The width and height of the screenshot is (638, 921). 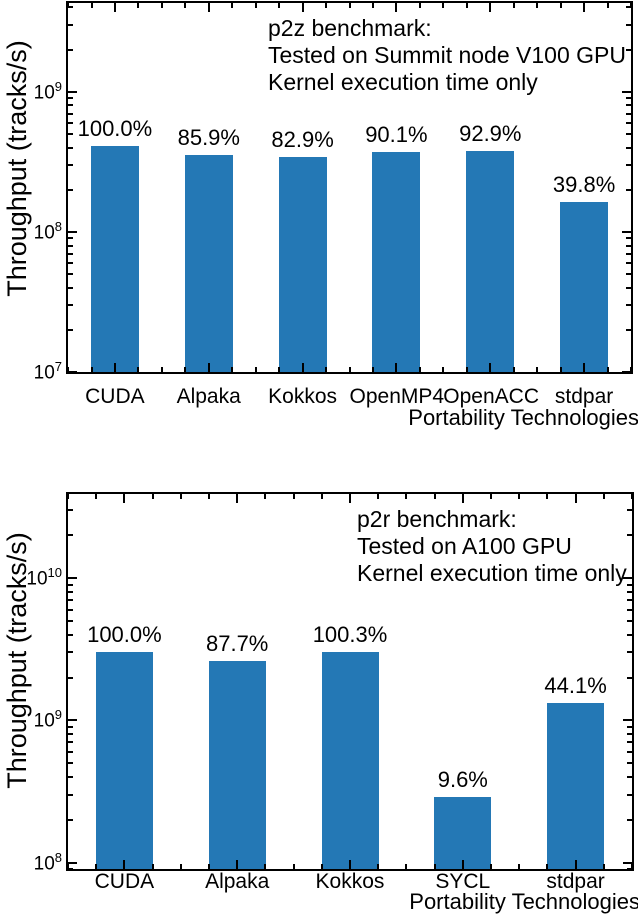 What do you see at coordinates (437, 519) in the screenshot?
I see `annotation-line: p2r benchmark:` at bounding box center [437, 519].